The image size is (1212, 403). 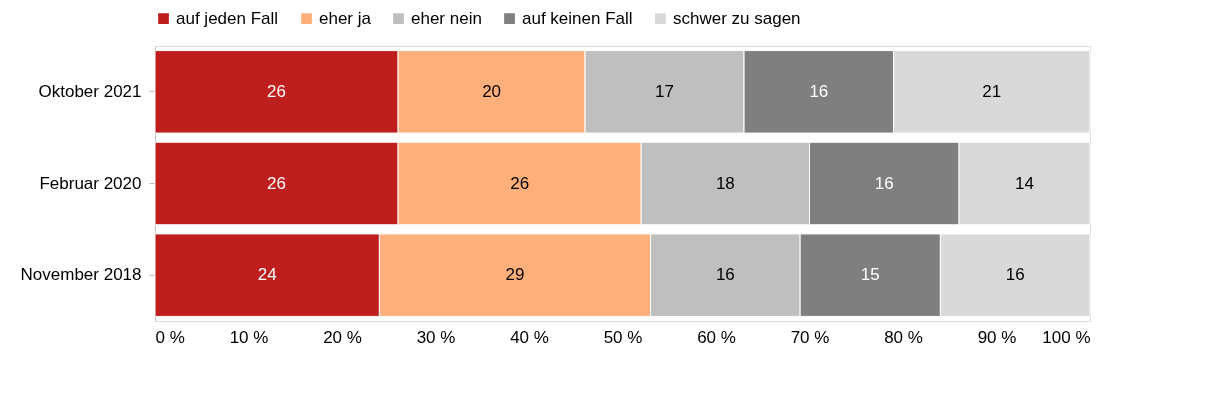 What do you see at coordinates (737, 18) in the screenshot?
I see `legend-label: schwer zu sagen` at bounding box center [737, 18].